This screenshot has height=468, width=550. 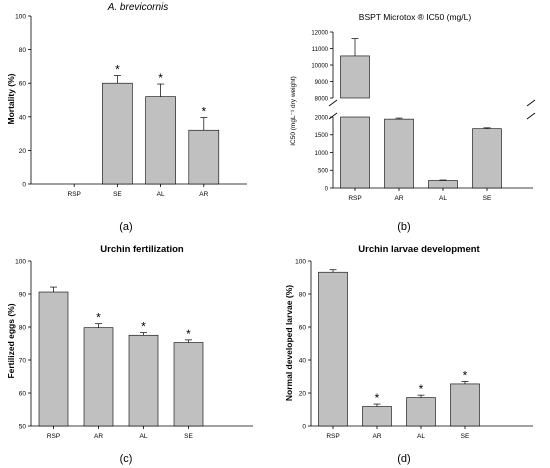 What do you see at coordinates (355, 77) in the screenshot?
I see `bar-upper-segment` at bounding box center [355, 77].